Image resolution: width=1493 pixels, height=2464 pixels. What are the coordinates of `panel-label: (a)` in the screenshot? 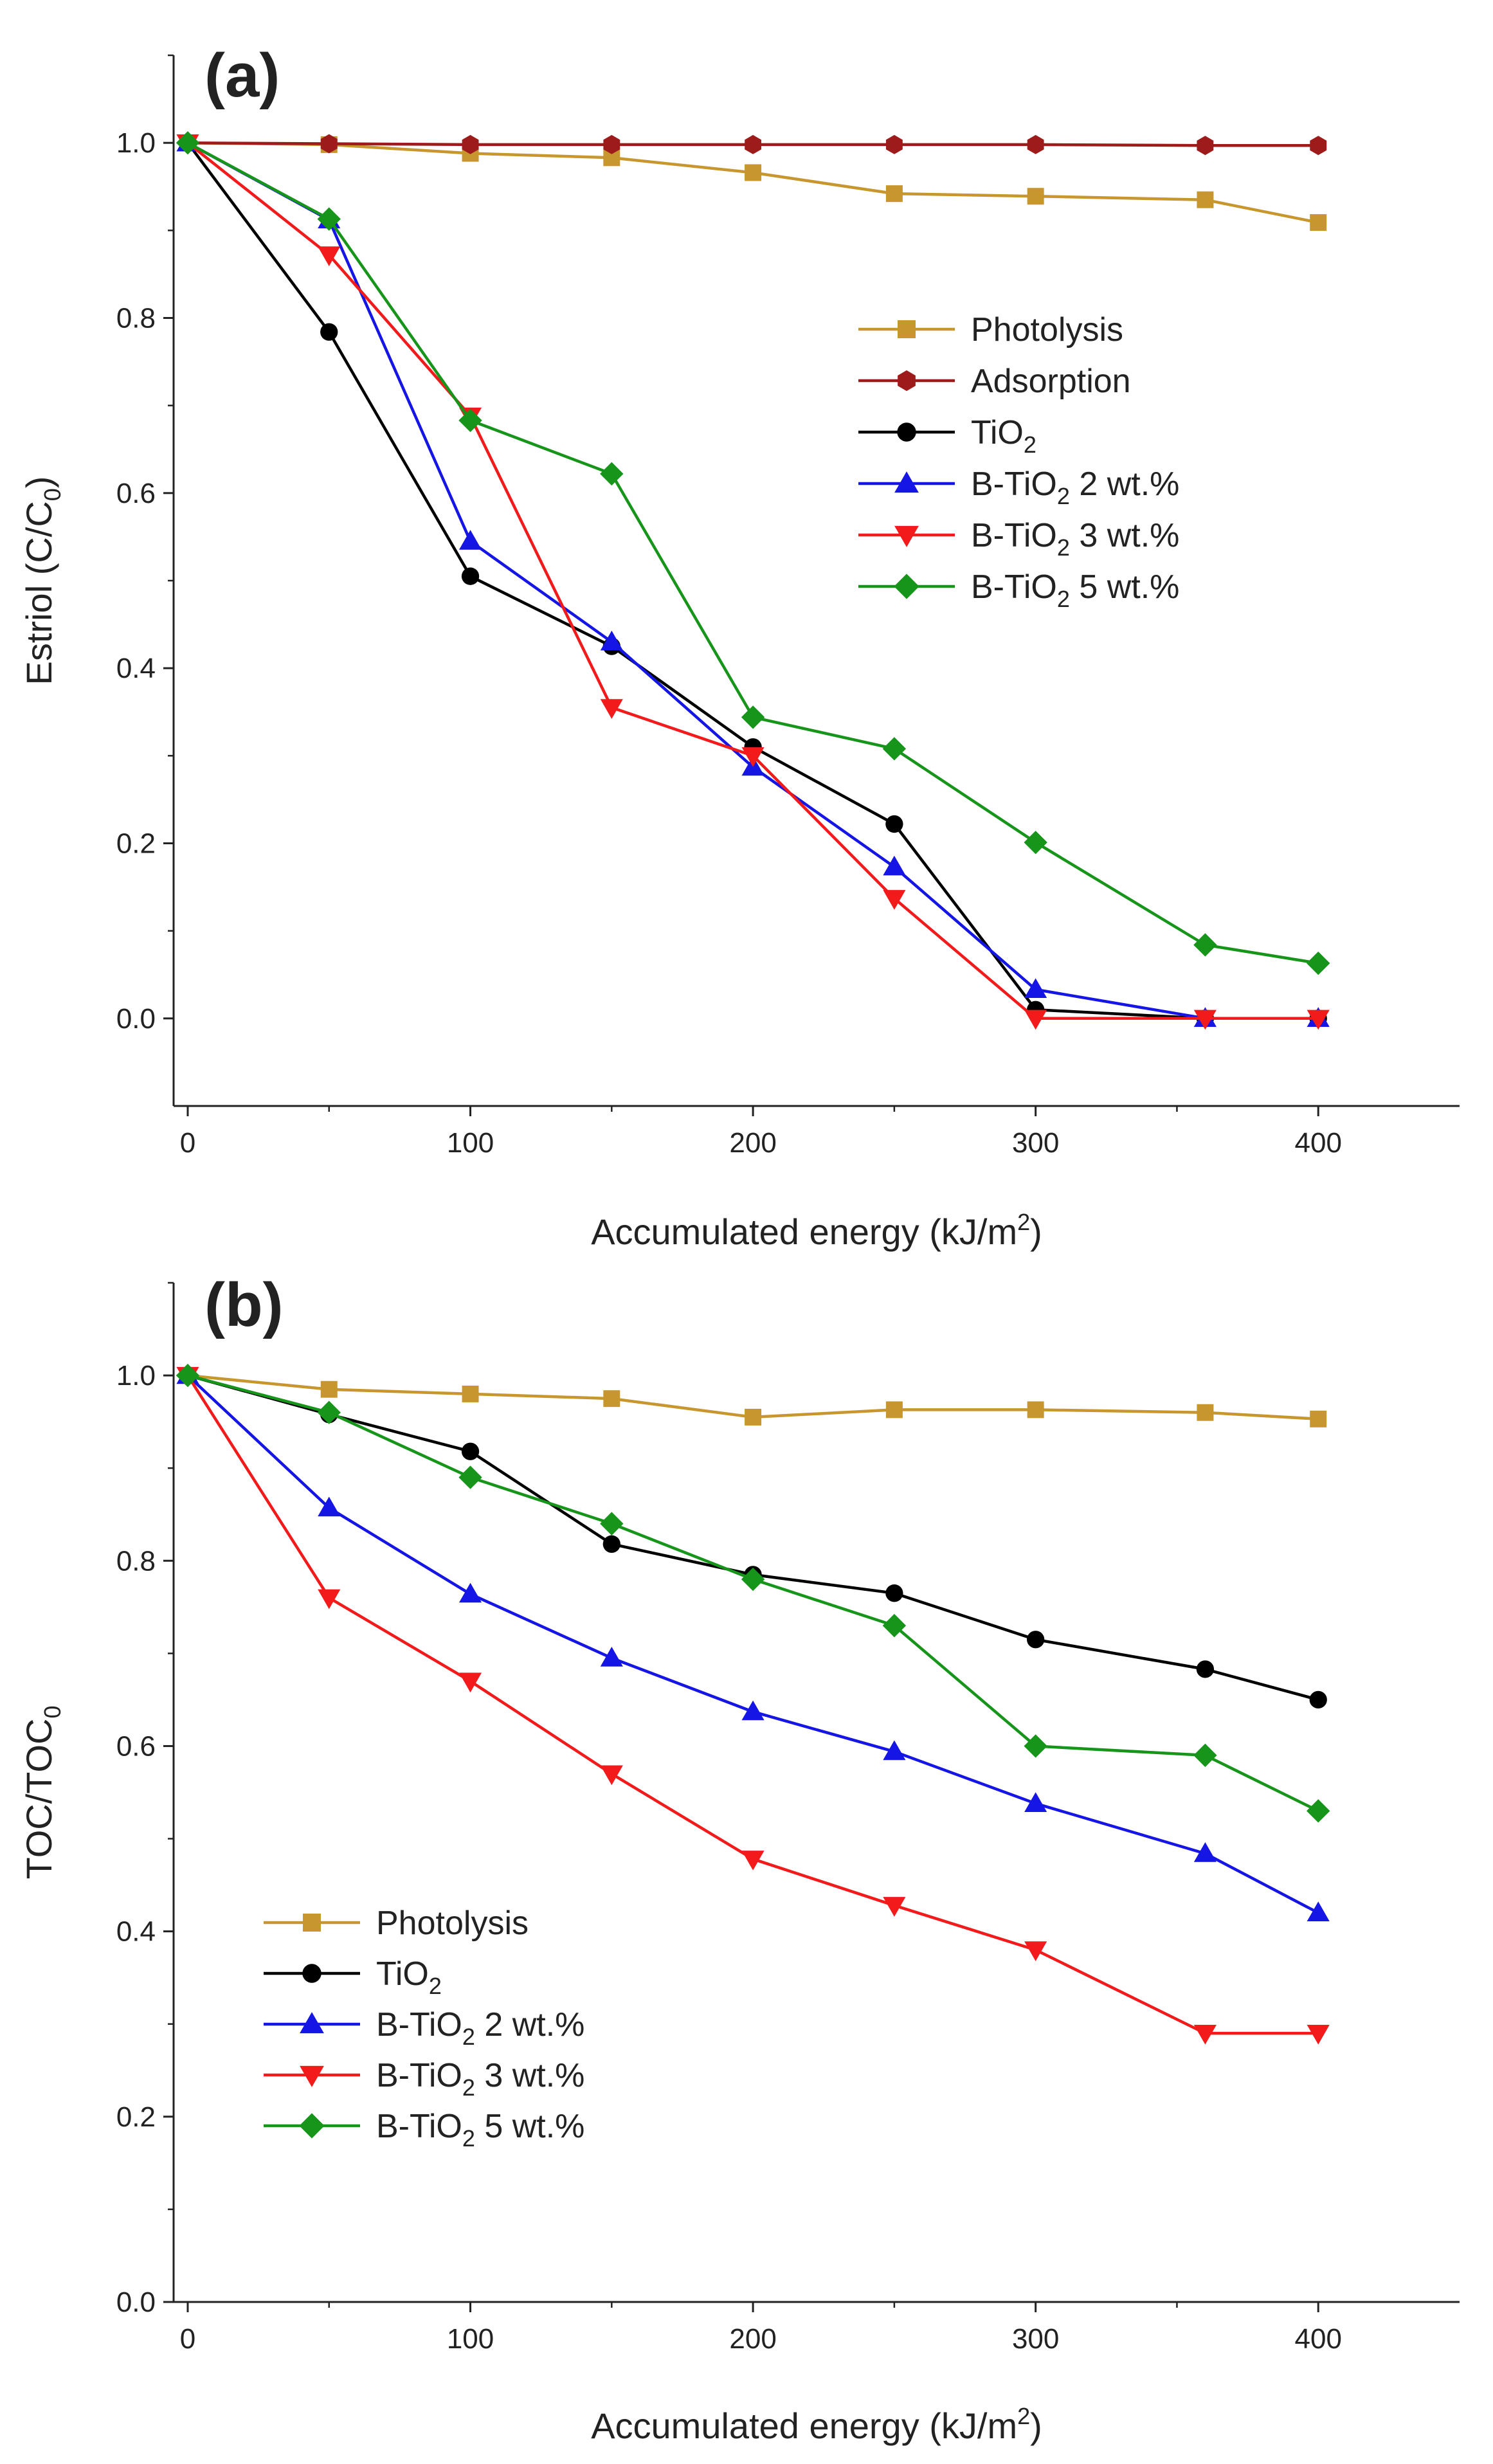 It's located at (242, 75).